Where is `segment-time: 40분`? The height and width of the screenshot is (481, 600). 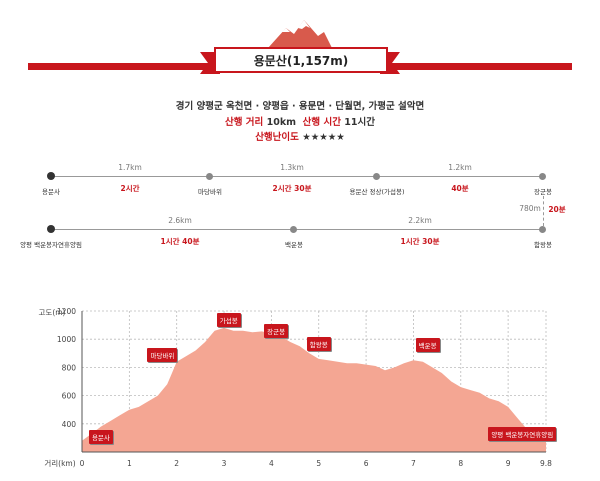
segment-time: 40분 is located at coordinates (460, 188).